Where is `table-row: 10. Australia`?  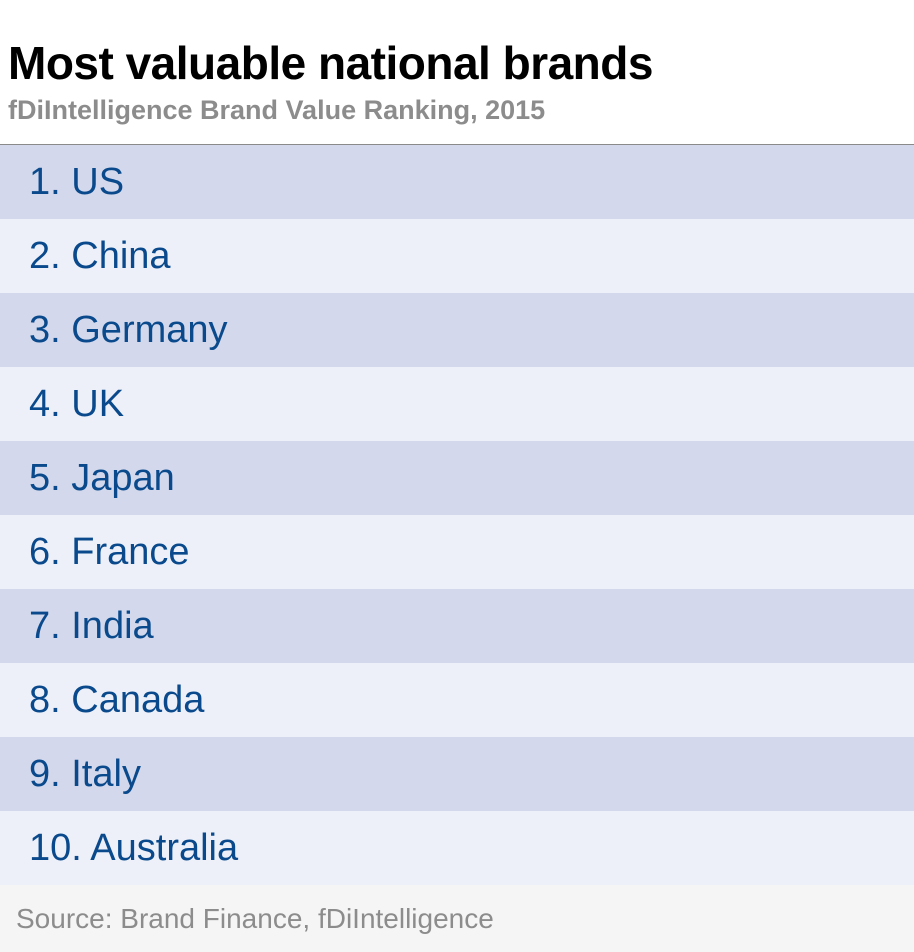
table-row: 10. Australia is located at coordinates (457, 848).